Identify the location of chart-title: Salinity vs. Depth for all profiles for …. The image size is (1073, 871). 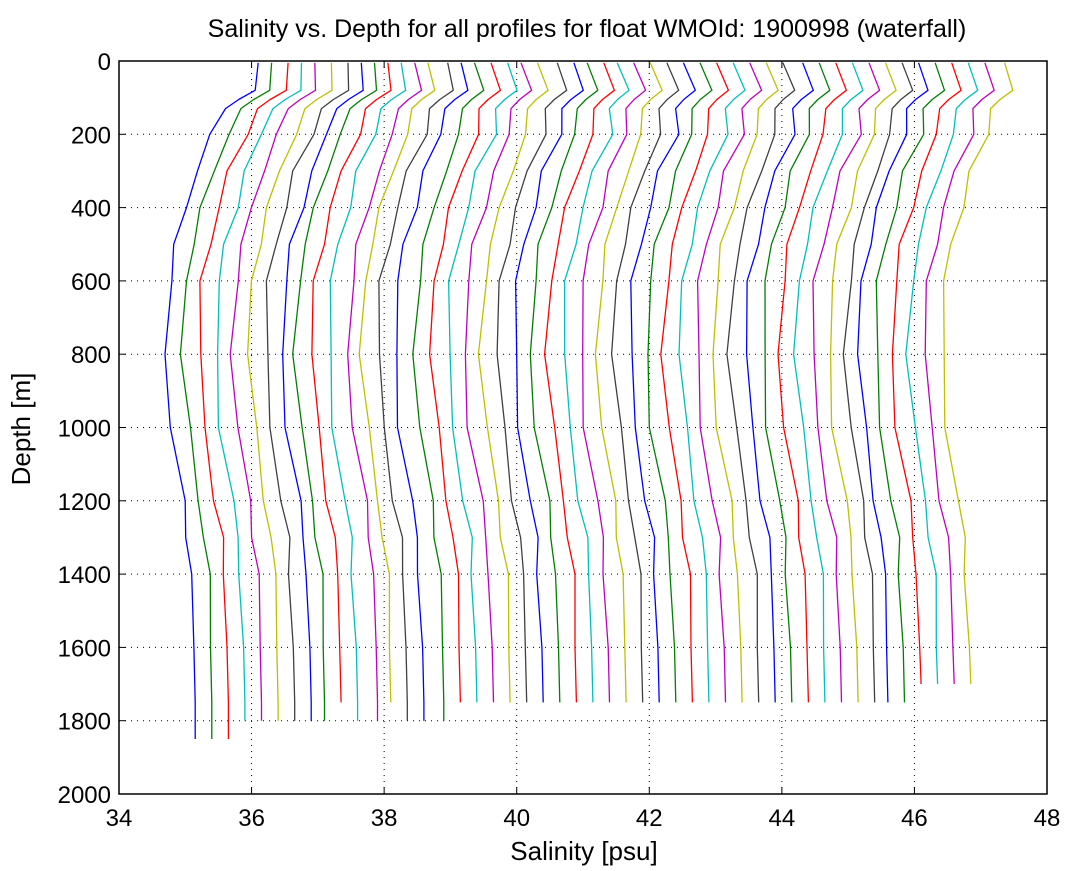
(587, 29).